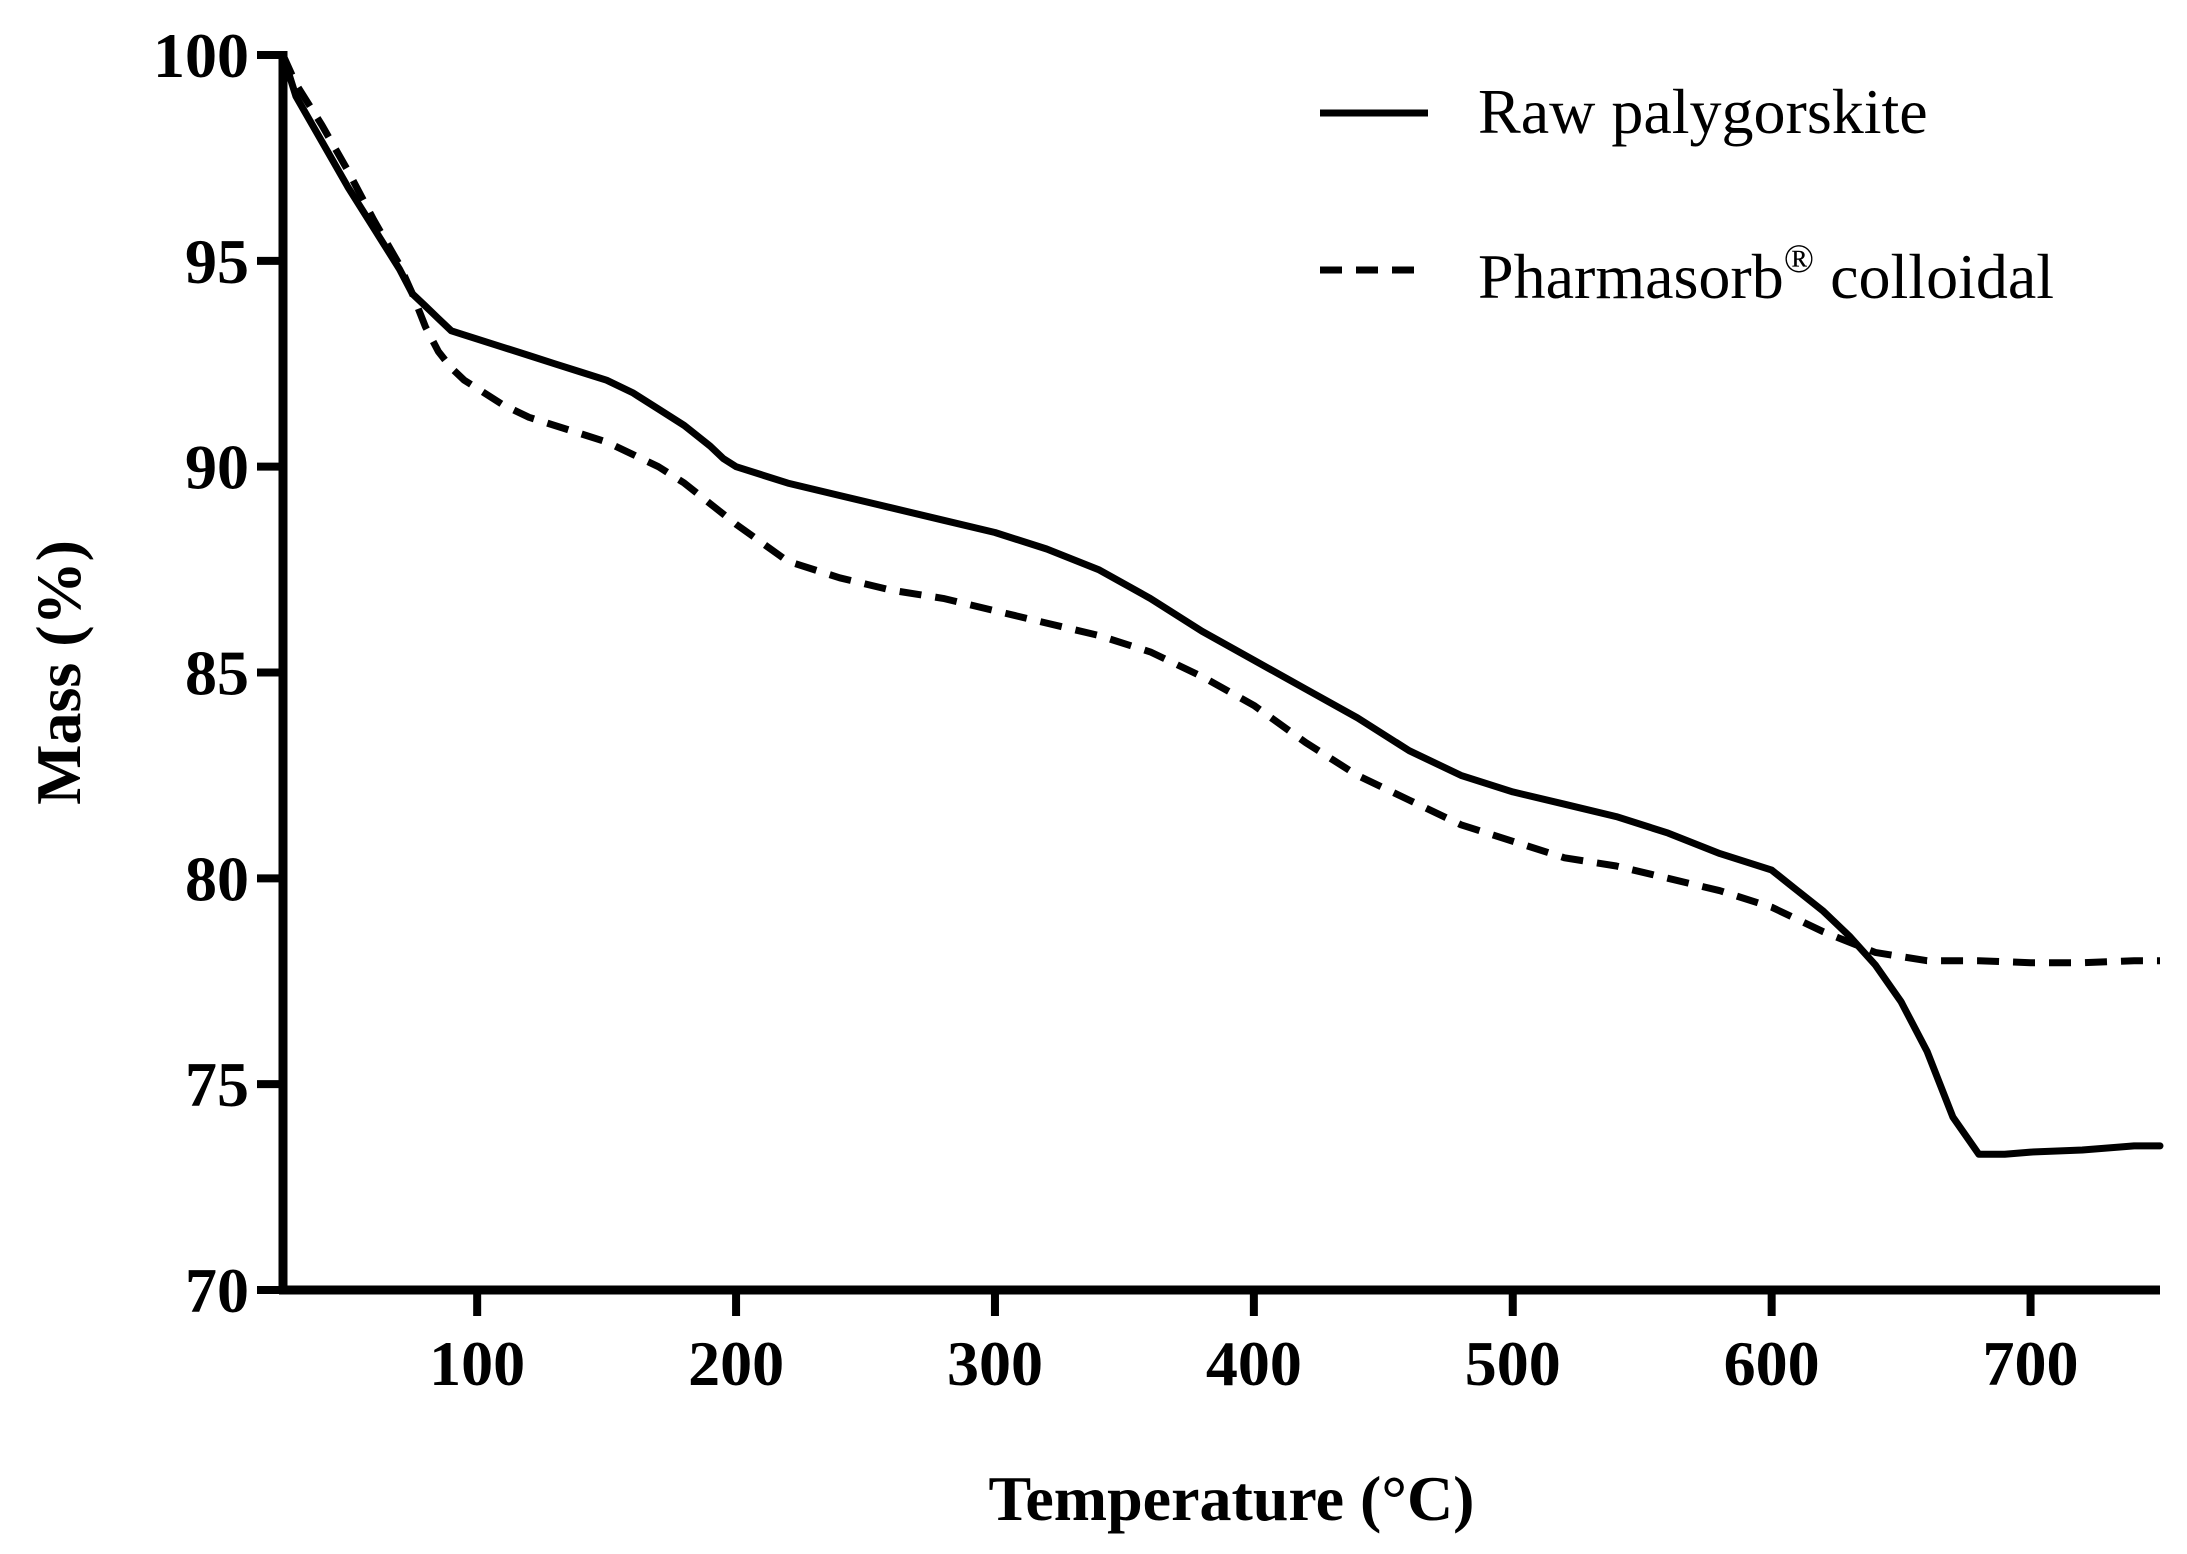 This screenshot has height=1554, width=2187. I want to click on y-tick-label-95: 95, so click(217, 261).